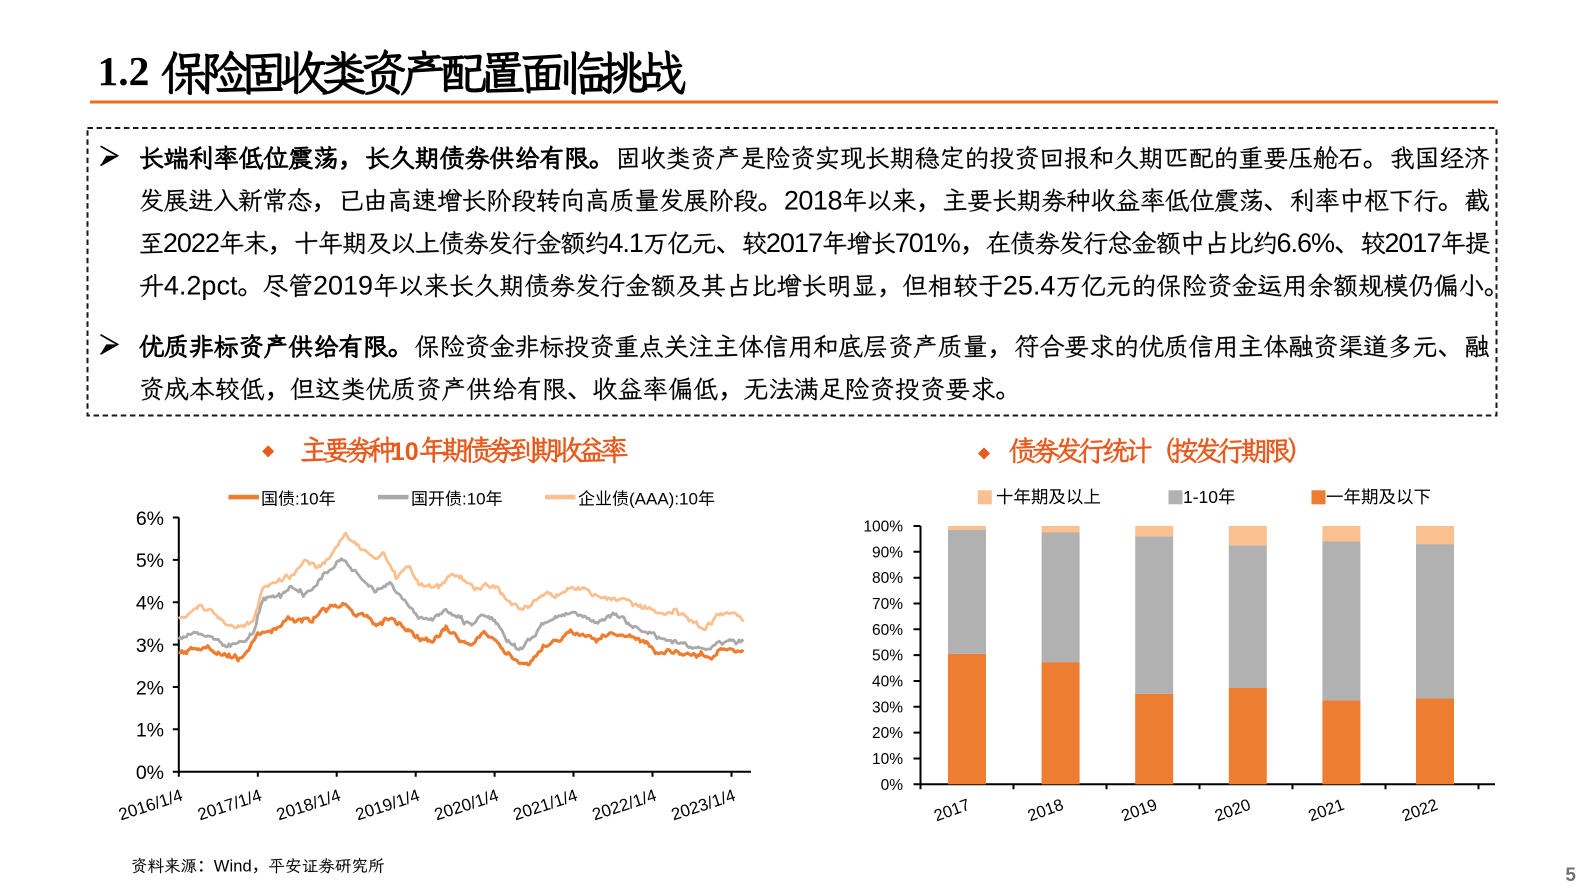 Image resolution: width=1587 pixels, height=892 pixels. What do you see at coordinates (201, 286) in the screenshot?
I see `svg-text: 4.2pct` at bounding box center [201, 286].